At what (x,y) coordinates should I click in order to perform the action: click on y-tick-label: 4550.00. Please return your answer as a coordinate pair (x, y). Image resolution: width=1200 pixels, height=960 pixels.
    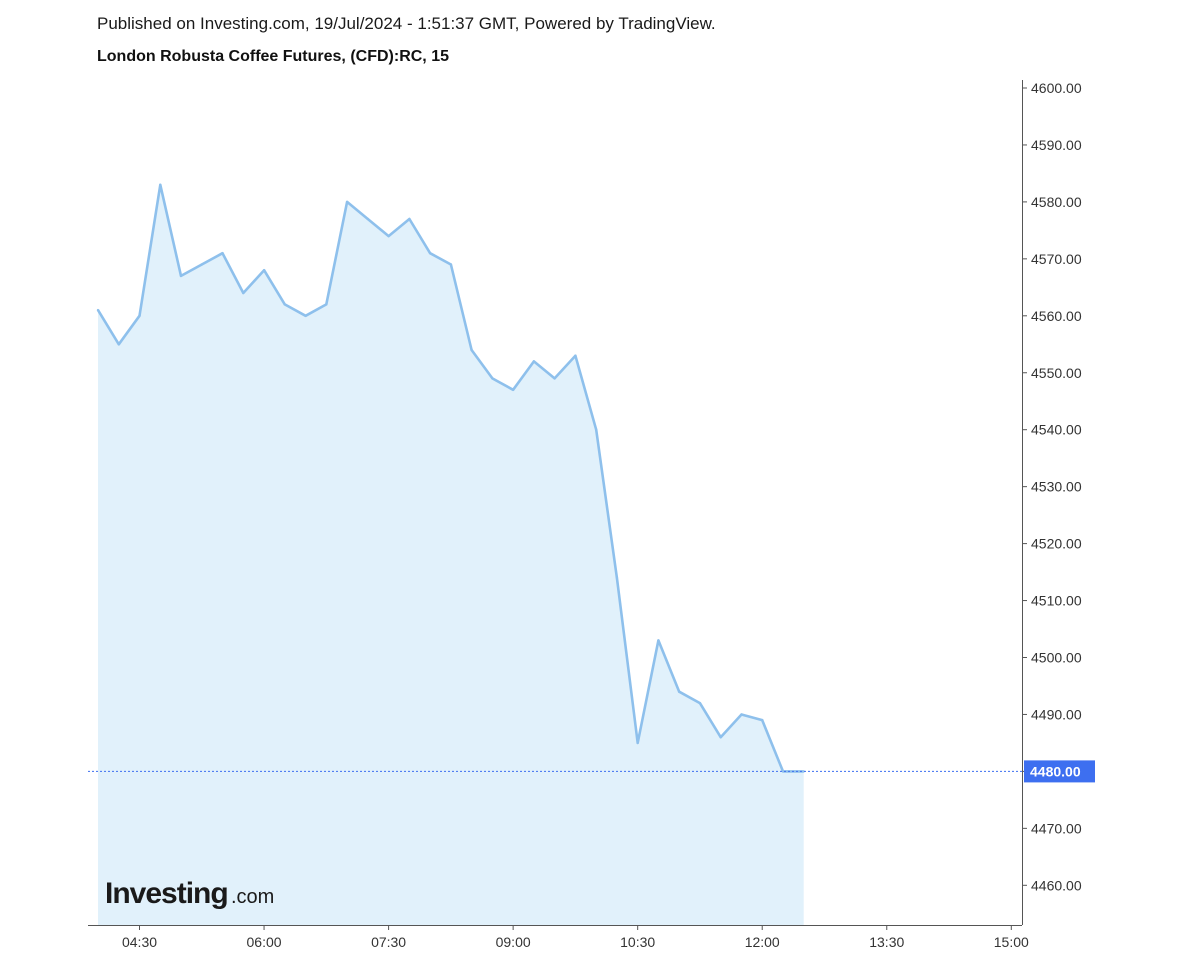
    Looking at the image, I should click on (1056, 373).